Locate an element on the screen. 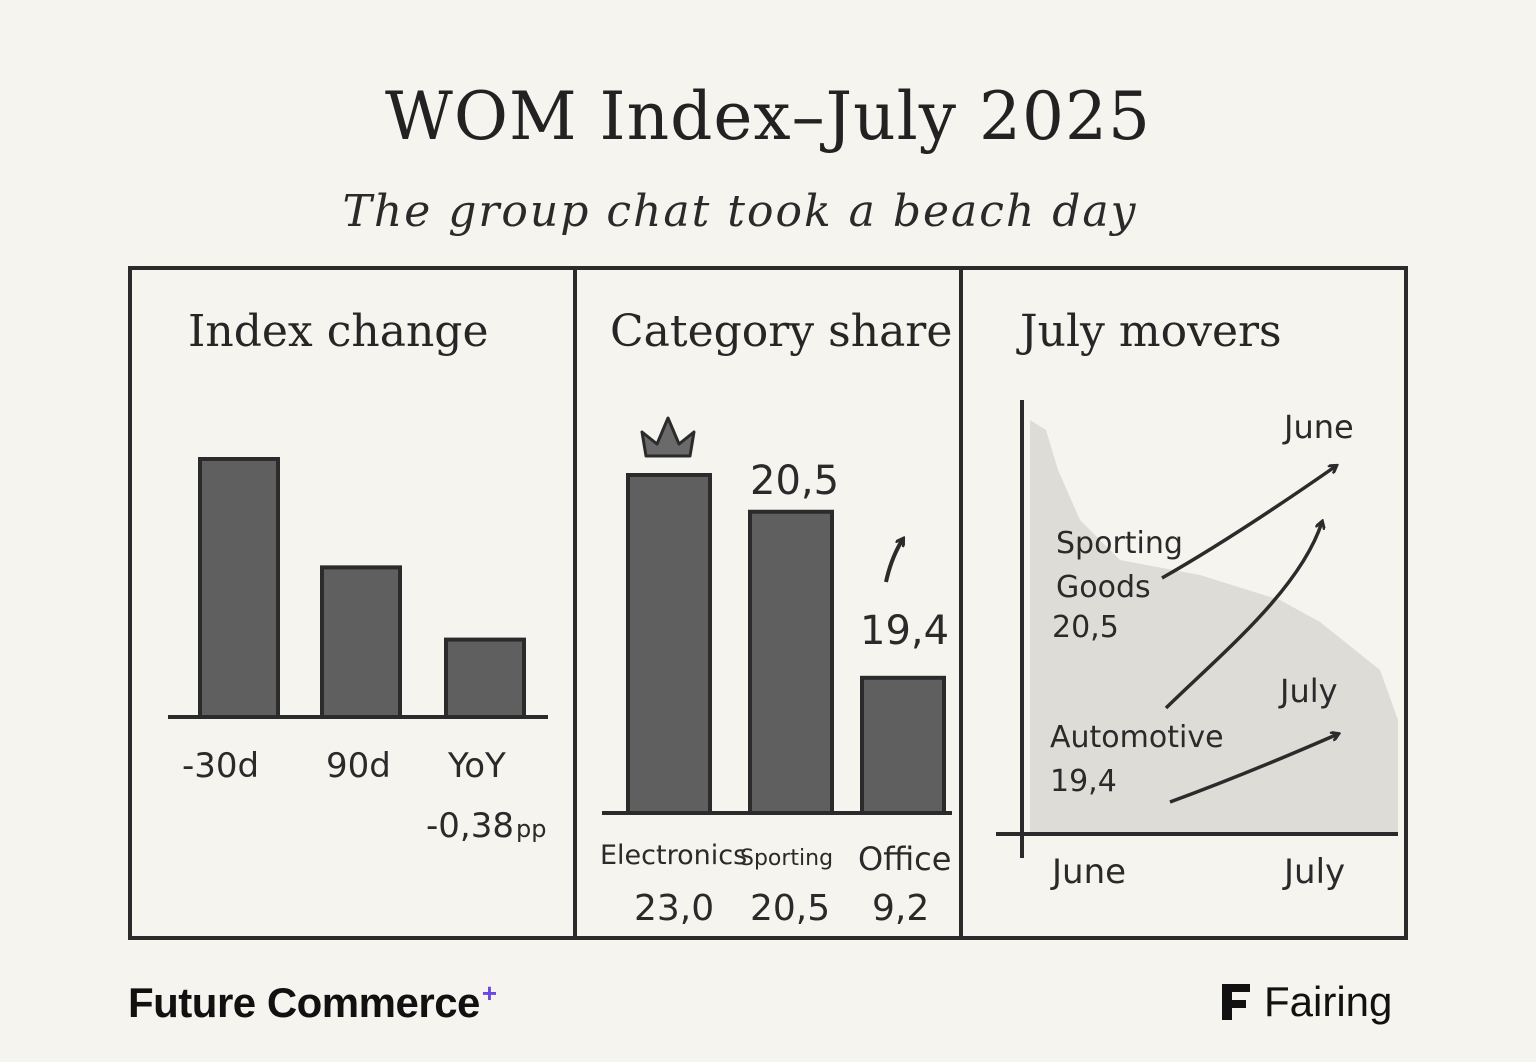  bar-office is located at coordinates (903, 745).